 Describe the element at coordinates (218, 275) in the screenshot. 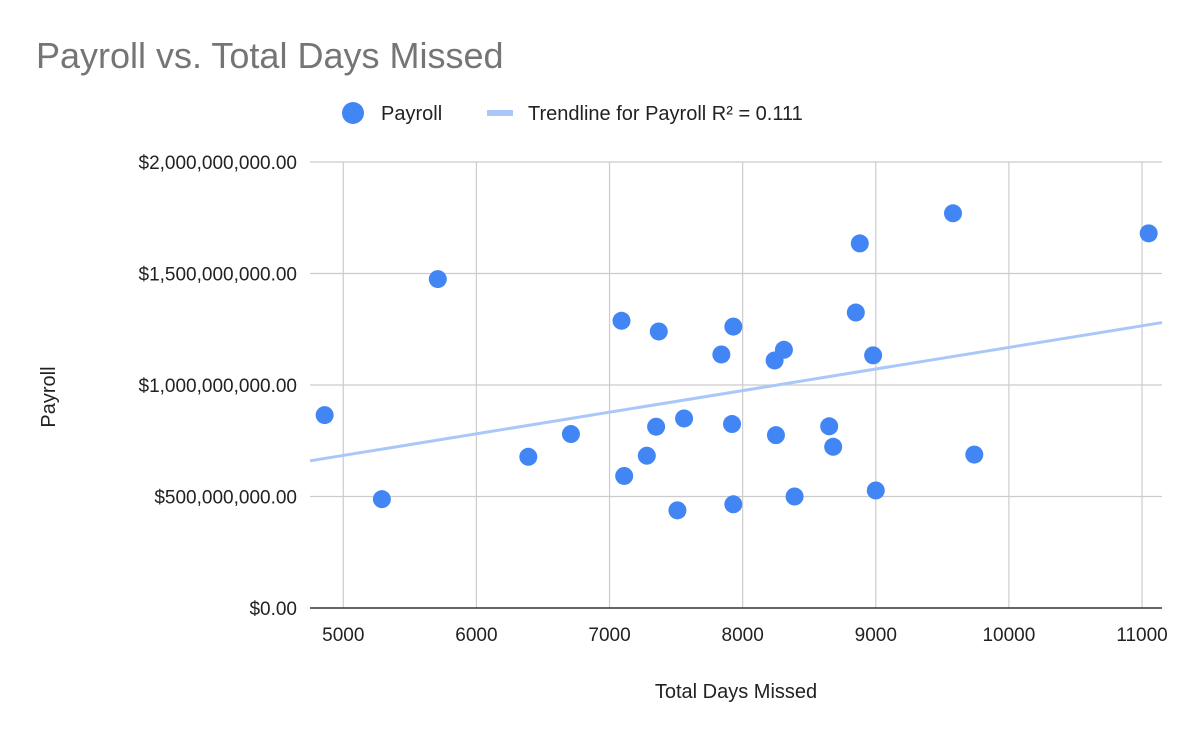

I see `y-tick-label: $1,500,000,000.00` at that location.